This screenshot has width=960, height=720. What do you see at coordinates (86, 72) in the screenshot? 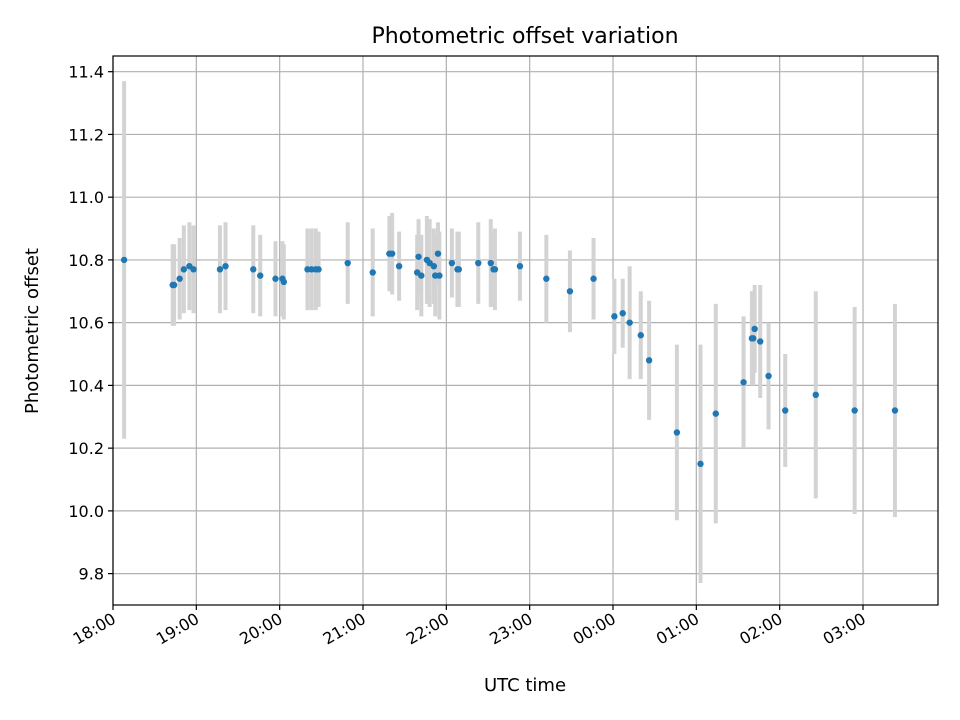
I see `y-tick-label: 11.4` at bounding box center [86, 72].